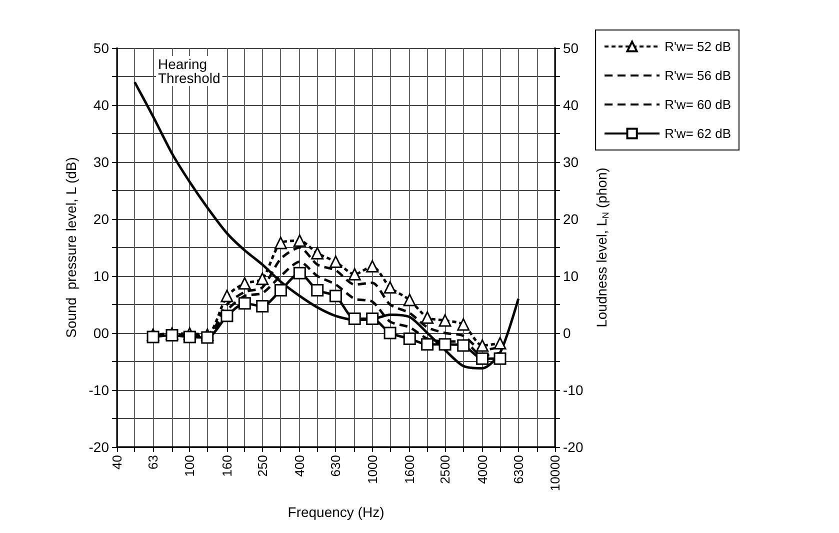 The image size is (839, 533). Describe the element at coordinates (300, 466) in the screenshot. I see `x-tick-label: 400` at that location.